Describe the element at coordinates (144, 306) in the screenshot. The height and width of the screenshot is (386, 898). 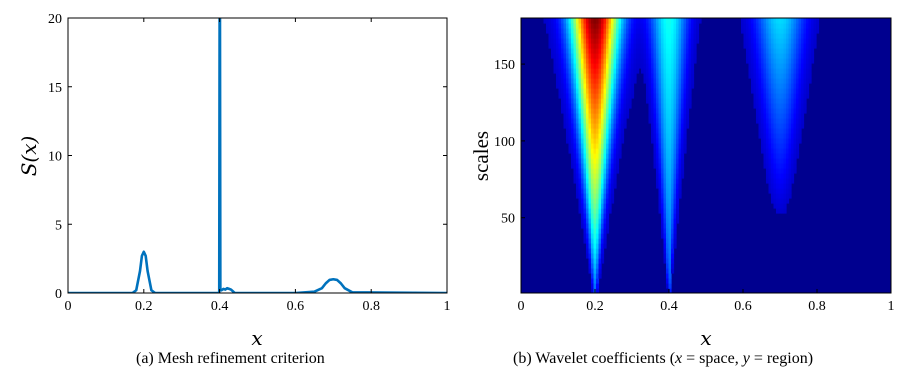
I see `x-tick-label: 0.2` at that location.